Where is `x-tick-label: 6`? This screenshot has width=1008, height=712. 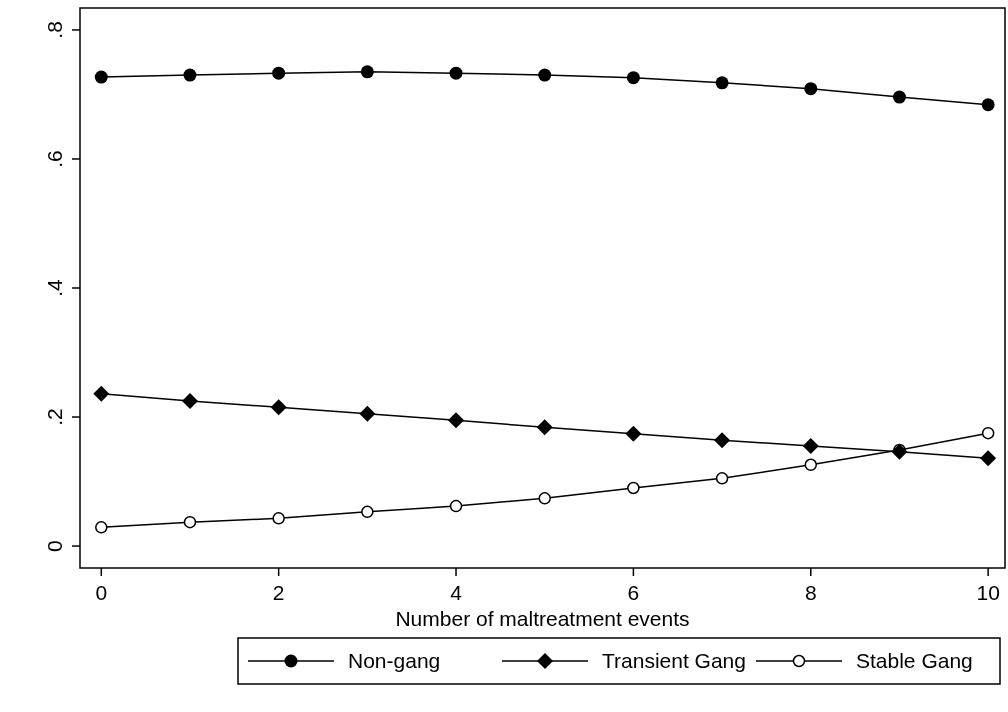 x-tick-label: 6 is located at coordinates (633, 592).